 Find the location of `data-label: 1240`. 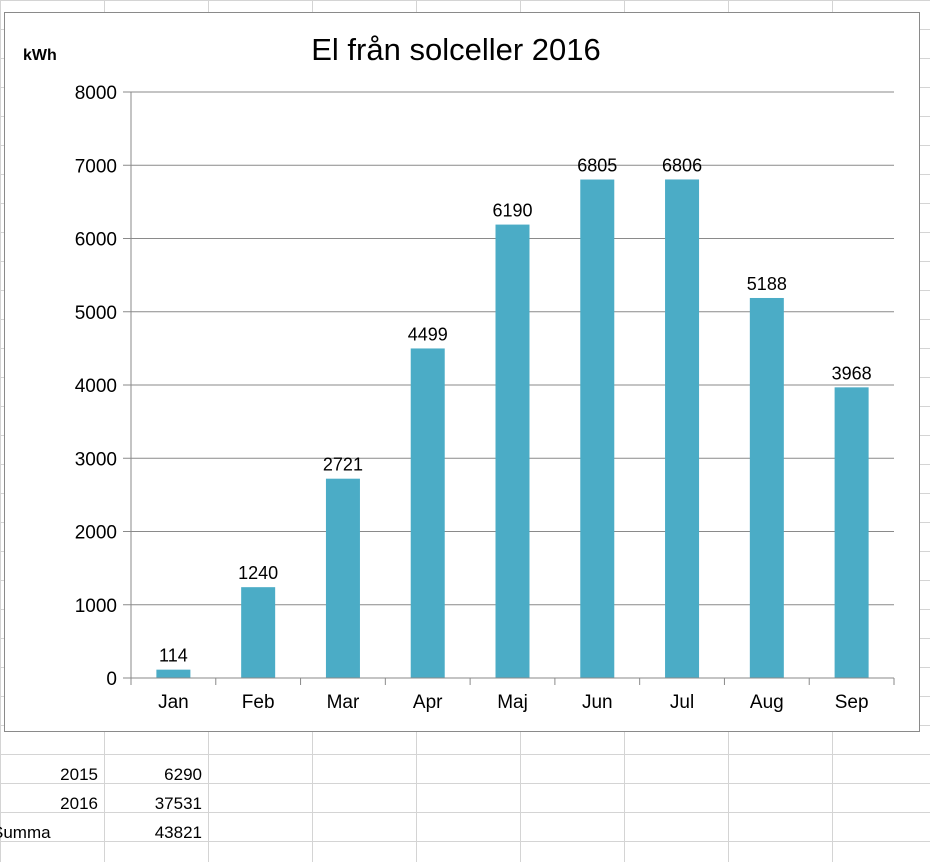

data-label: 1240 is located at coordinates (258, 573).